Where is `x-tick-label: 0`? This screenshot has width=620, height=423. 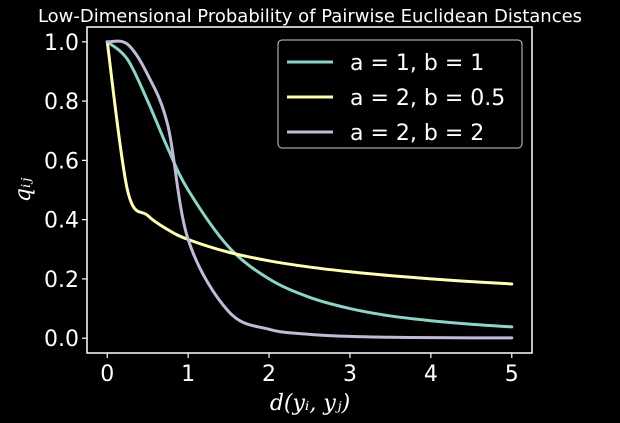
x-tick-label: 0 is located at coordinates (107, 374).